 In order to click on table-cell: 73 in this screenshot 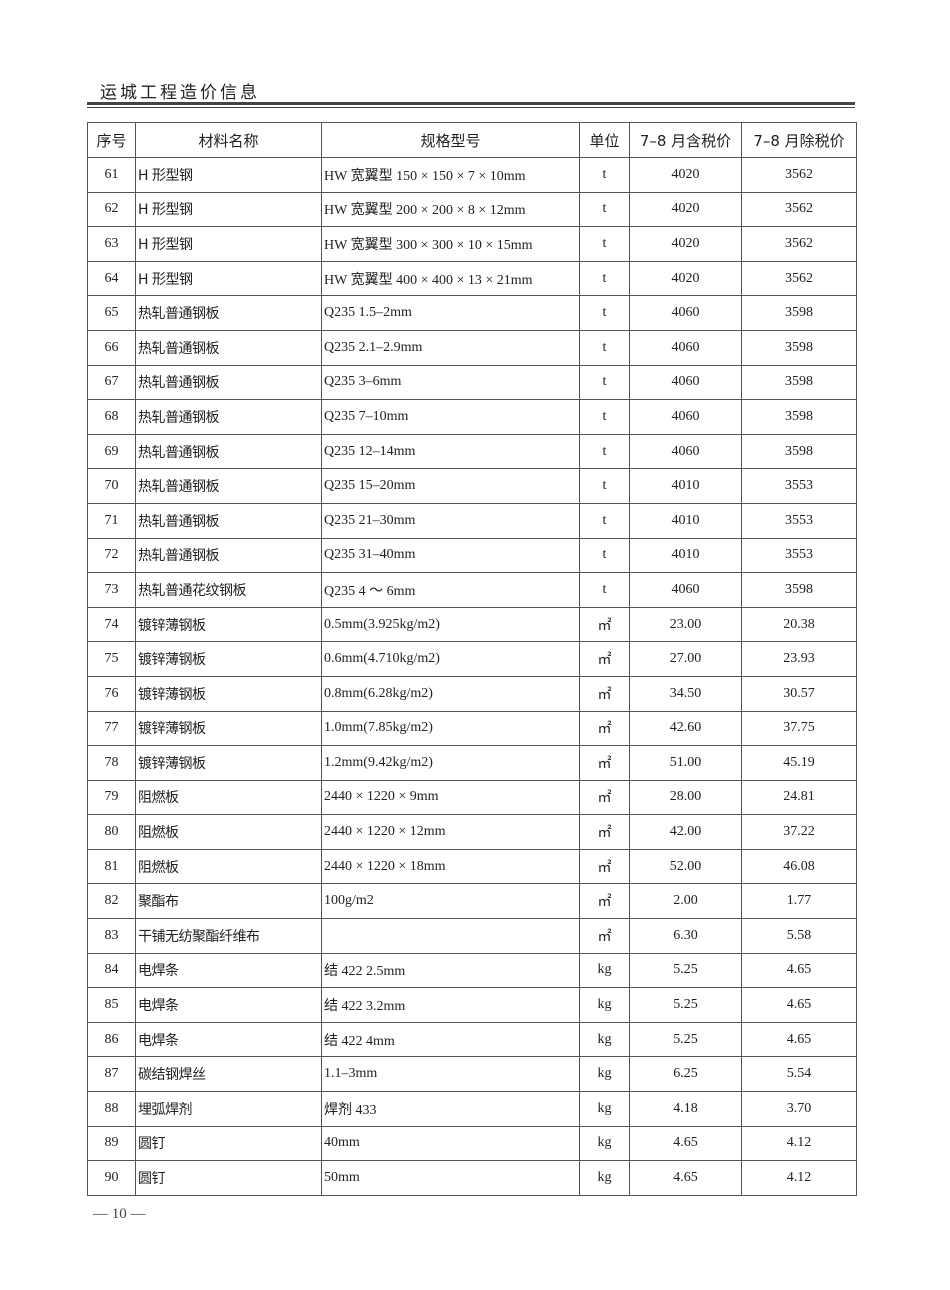, I will do `click(111, 590)`.